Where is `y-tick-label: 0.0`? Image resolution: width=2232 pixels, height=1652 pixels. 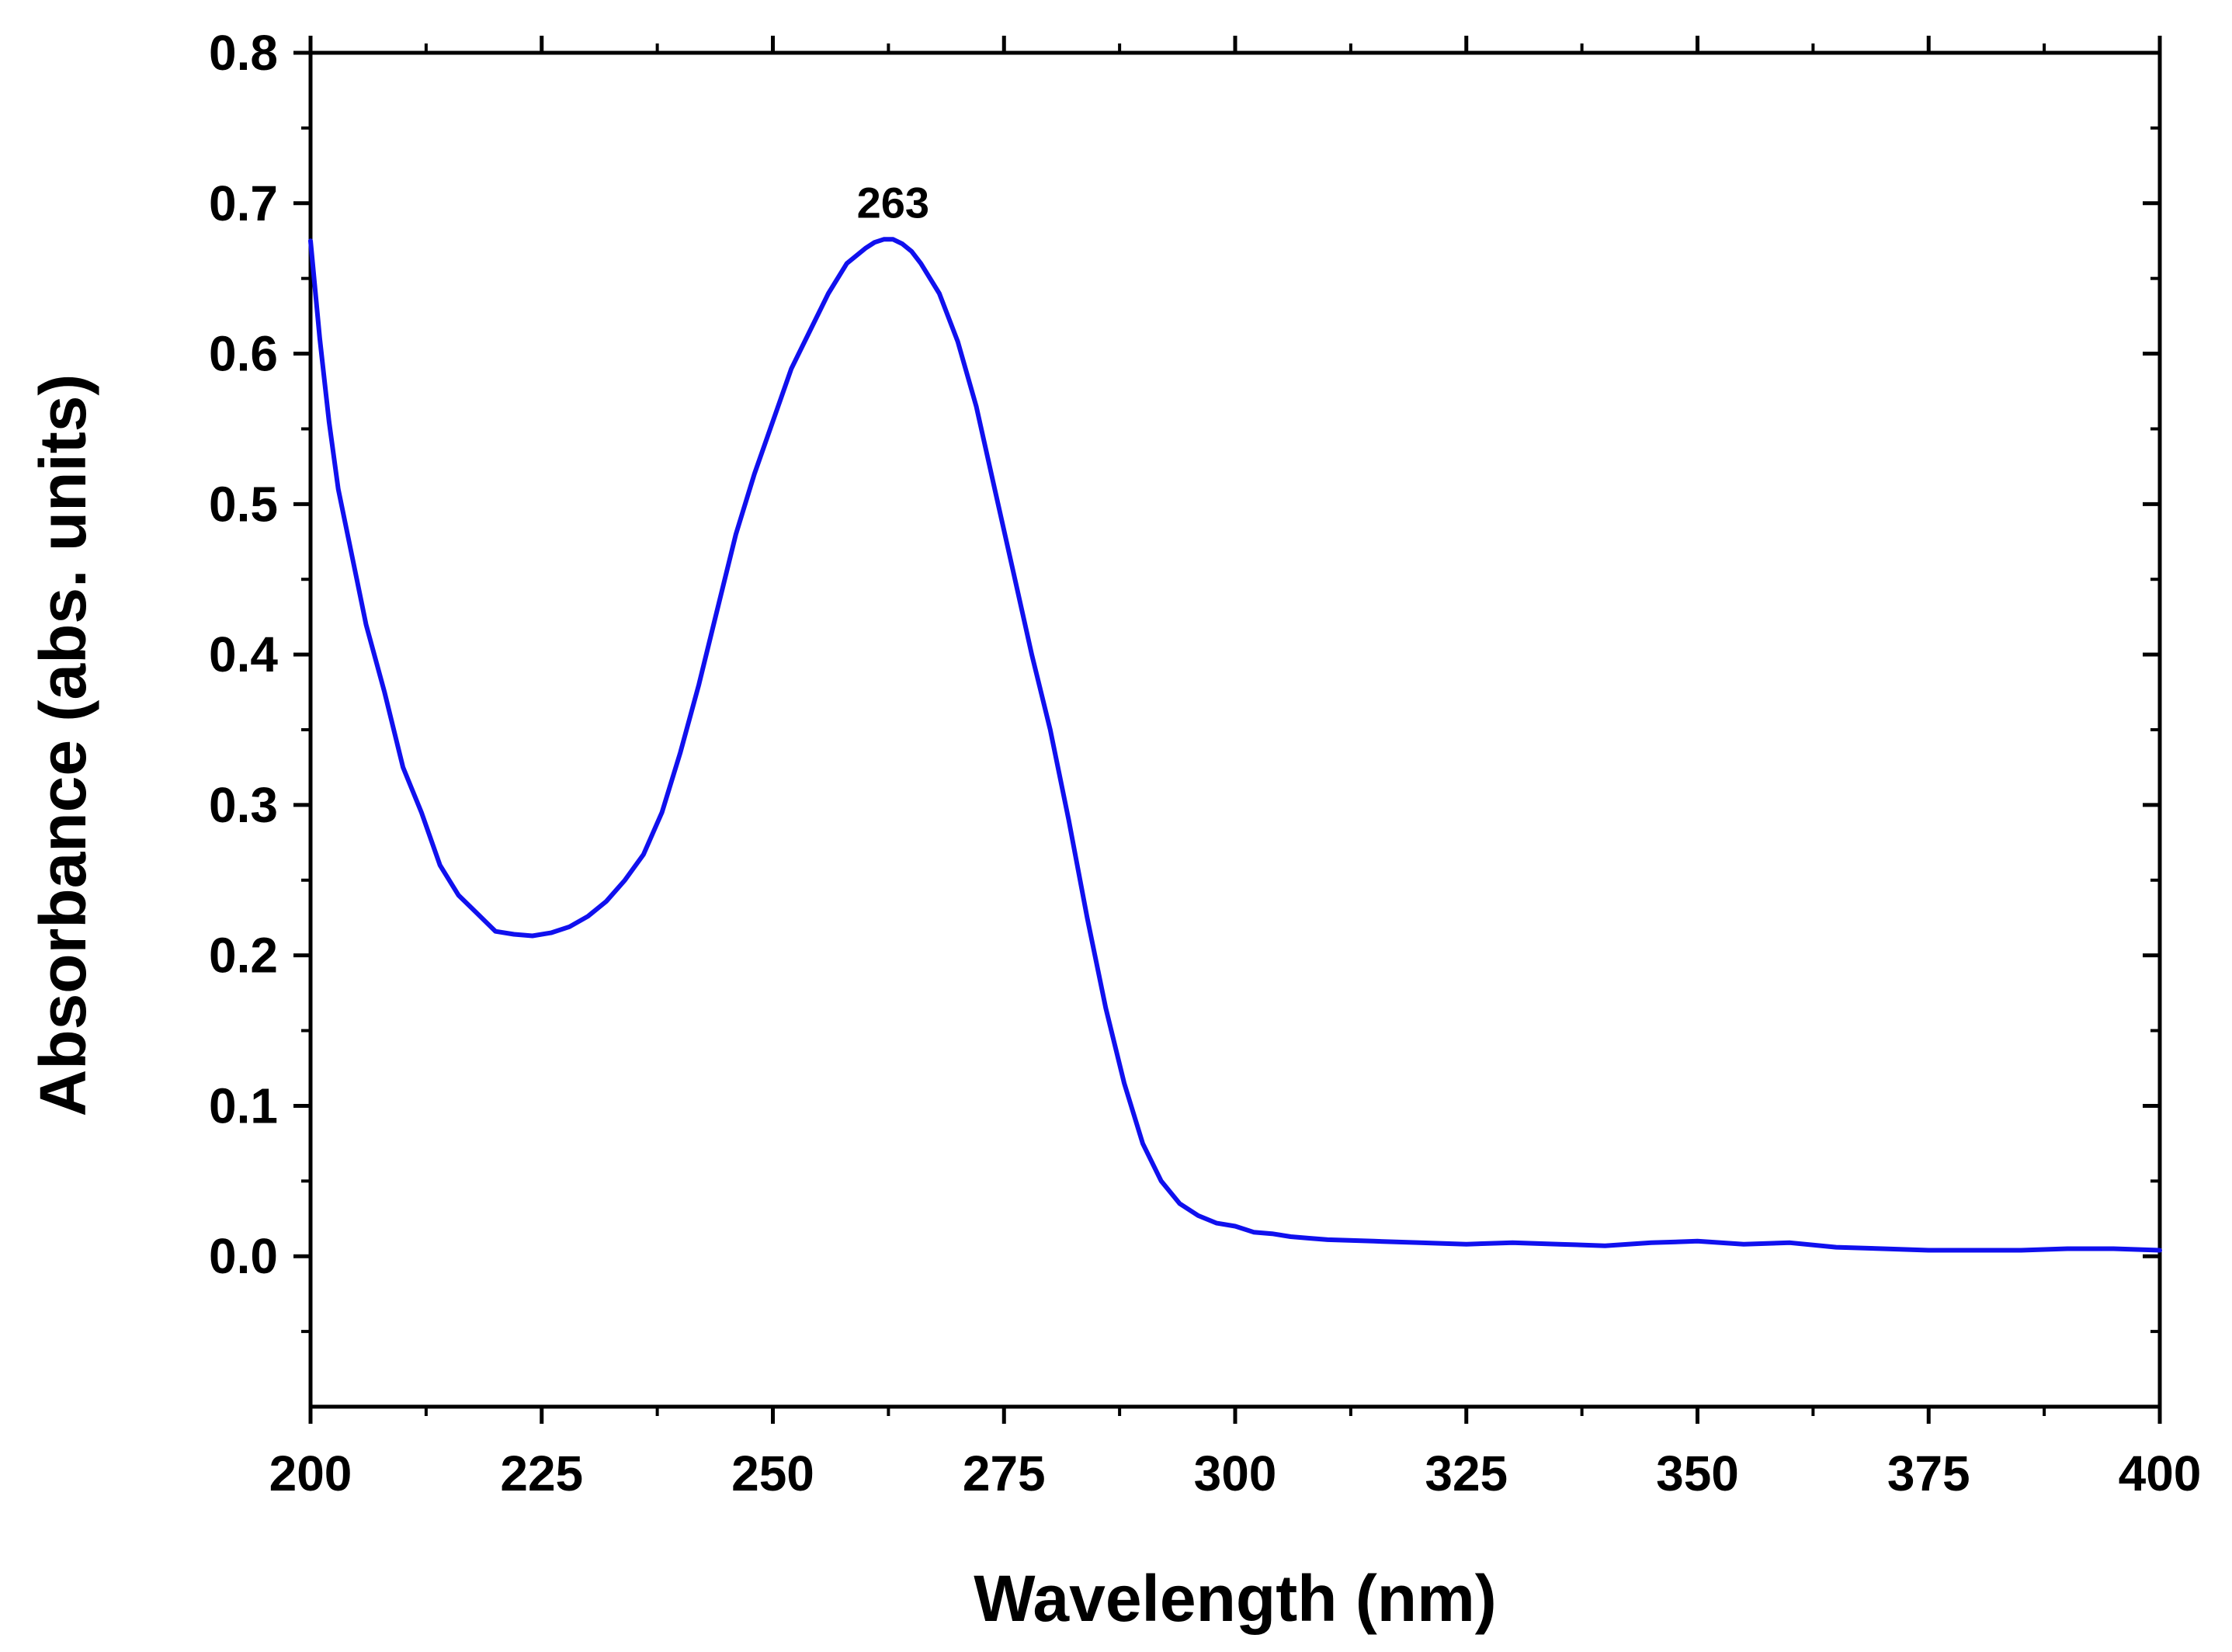 y-tick-label: 0.0 is located at coordinates (243, 1256).